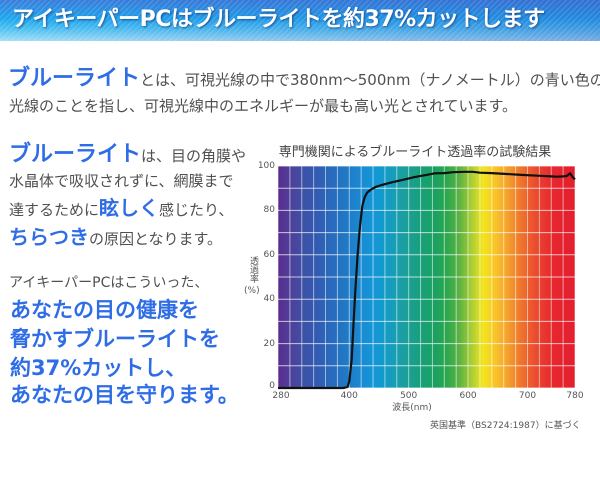 The height and width of the screenshot is (477, 600). What do you see at coordinates (75, 154) in the screenshot?
I see `effects-highlight-bluelight: ブルーライト` at bounding box center [75, 154].